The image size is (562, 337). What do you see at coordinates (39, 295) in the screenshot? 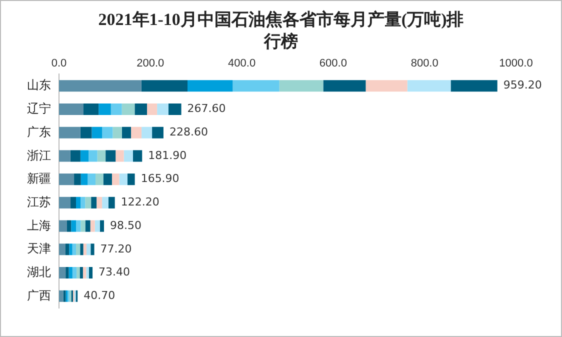
I see `y-tick-label: 广西` at bounding box center [39, 295].